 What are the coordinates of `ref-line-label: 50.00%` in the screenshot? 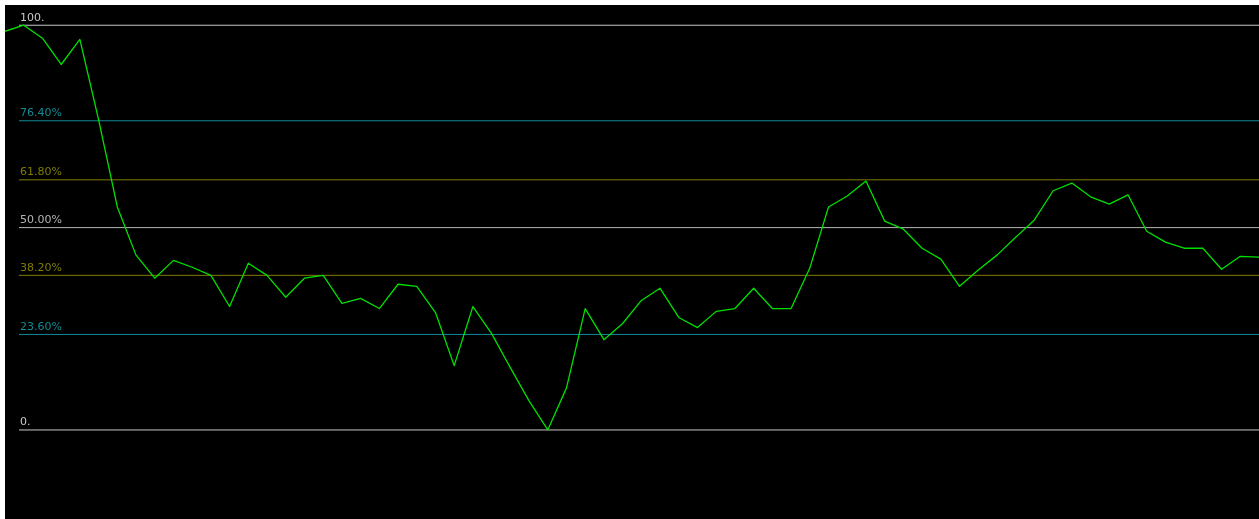 It's located at (41, 219).